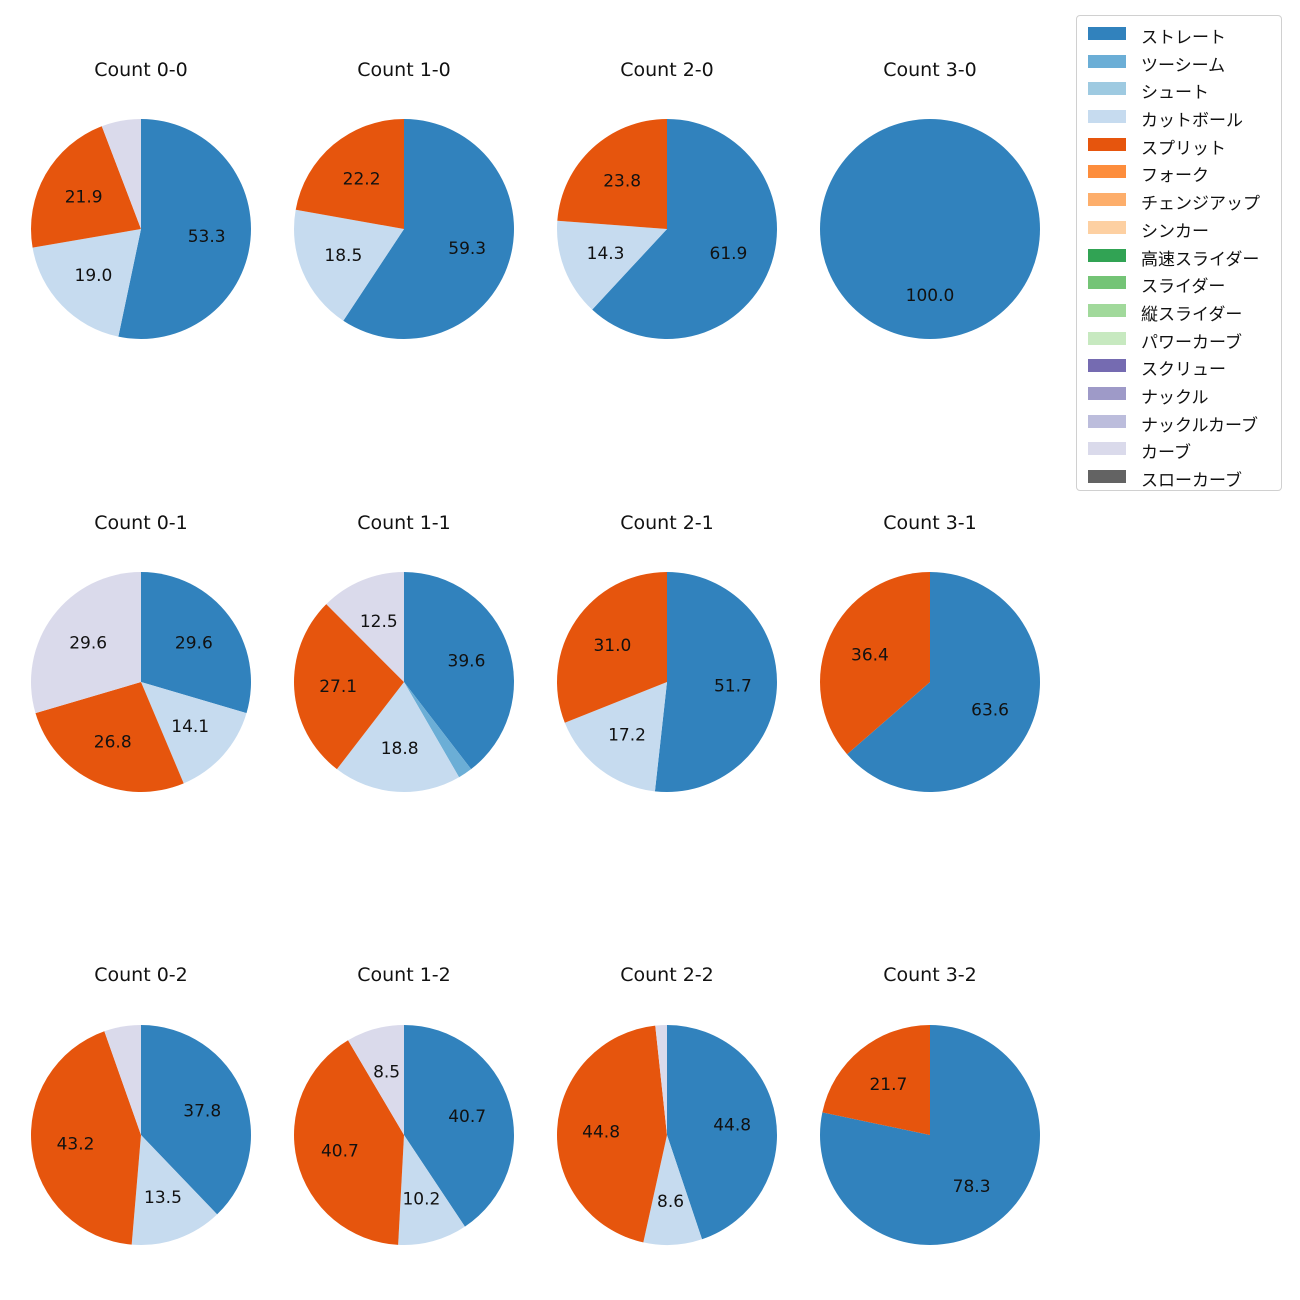 The image size is (1300, 1300). I want to click on chart-title: Count 0-1, so click(141, 523).